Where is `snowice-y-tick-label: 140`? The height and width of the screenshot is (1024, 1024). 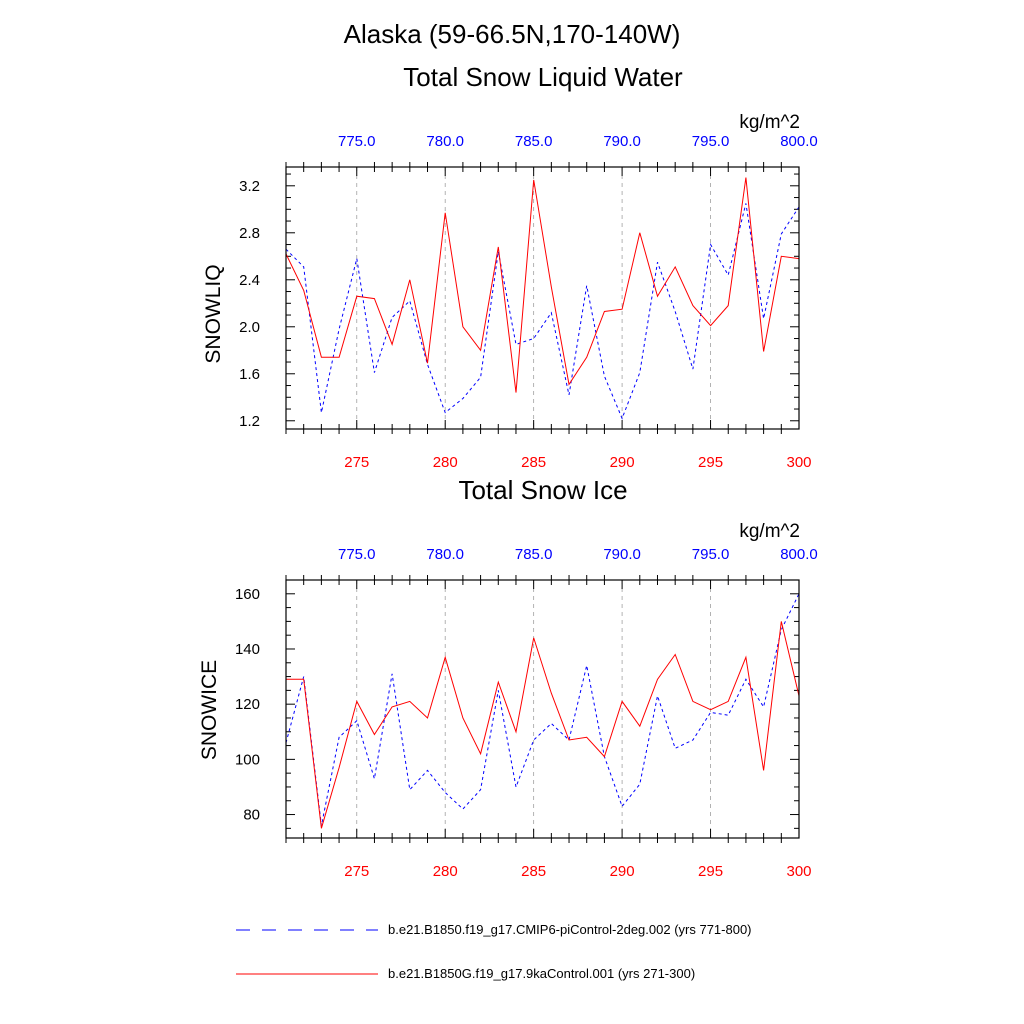 snowice-y-tick-label: 140 is located at coordinates (247, 649).